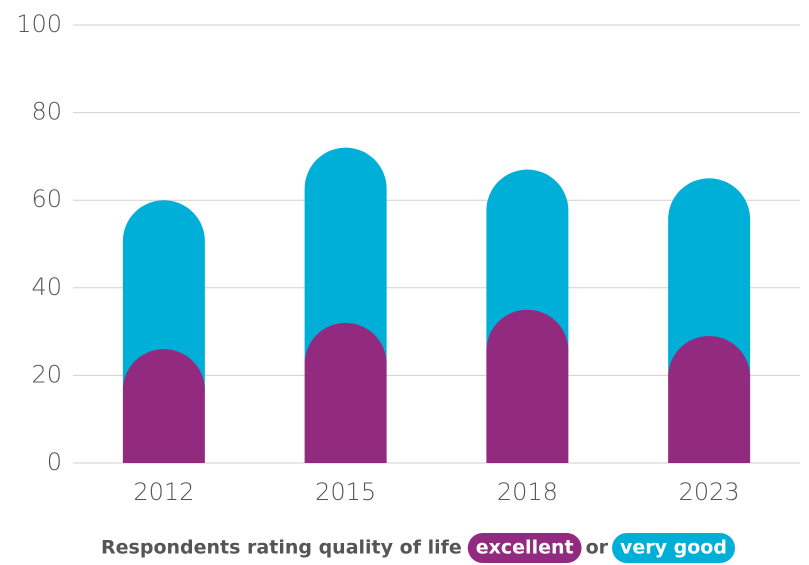 This screenshot has width=809, height=565. I want to click on x-tick-label: 2015, so click(345, 492).